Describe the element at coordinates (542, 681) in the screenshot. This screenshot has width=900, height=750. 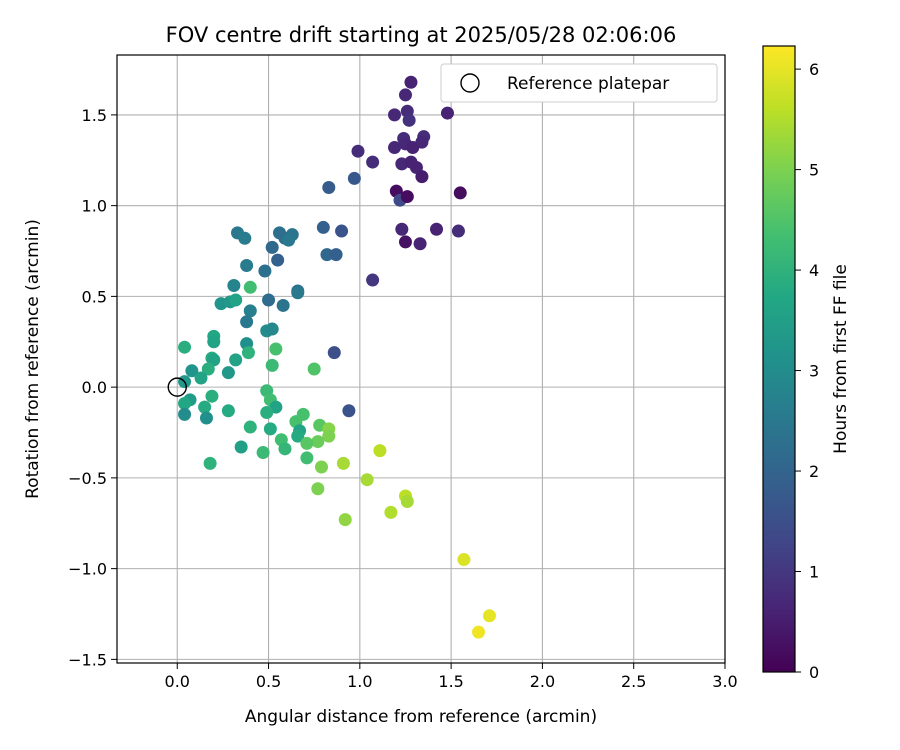
I see `x-tick-label: 2.0` at that location.